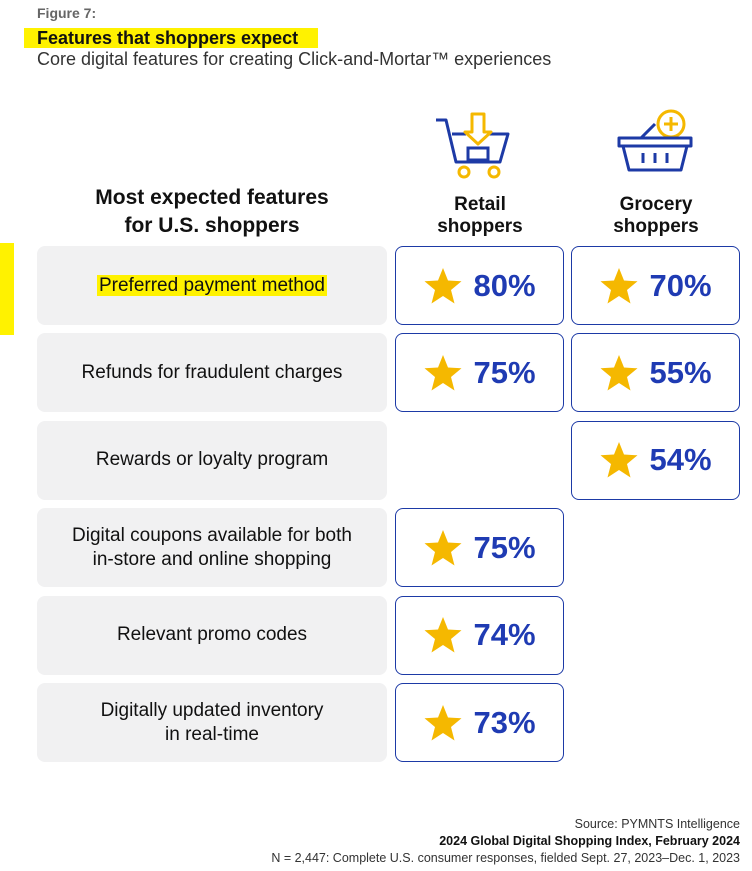 Image resolution: width=752 pixels, height=871 pixels. I want to click on feature-line: Rewards or loyalty program, so click(212, 460).